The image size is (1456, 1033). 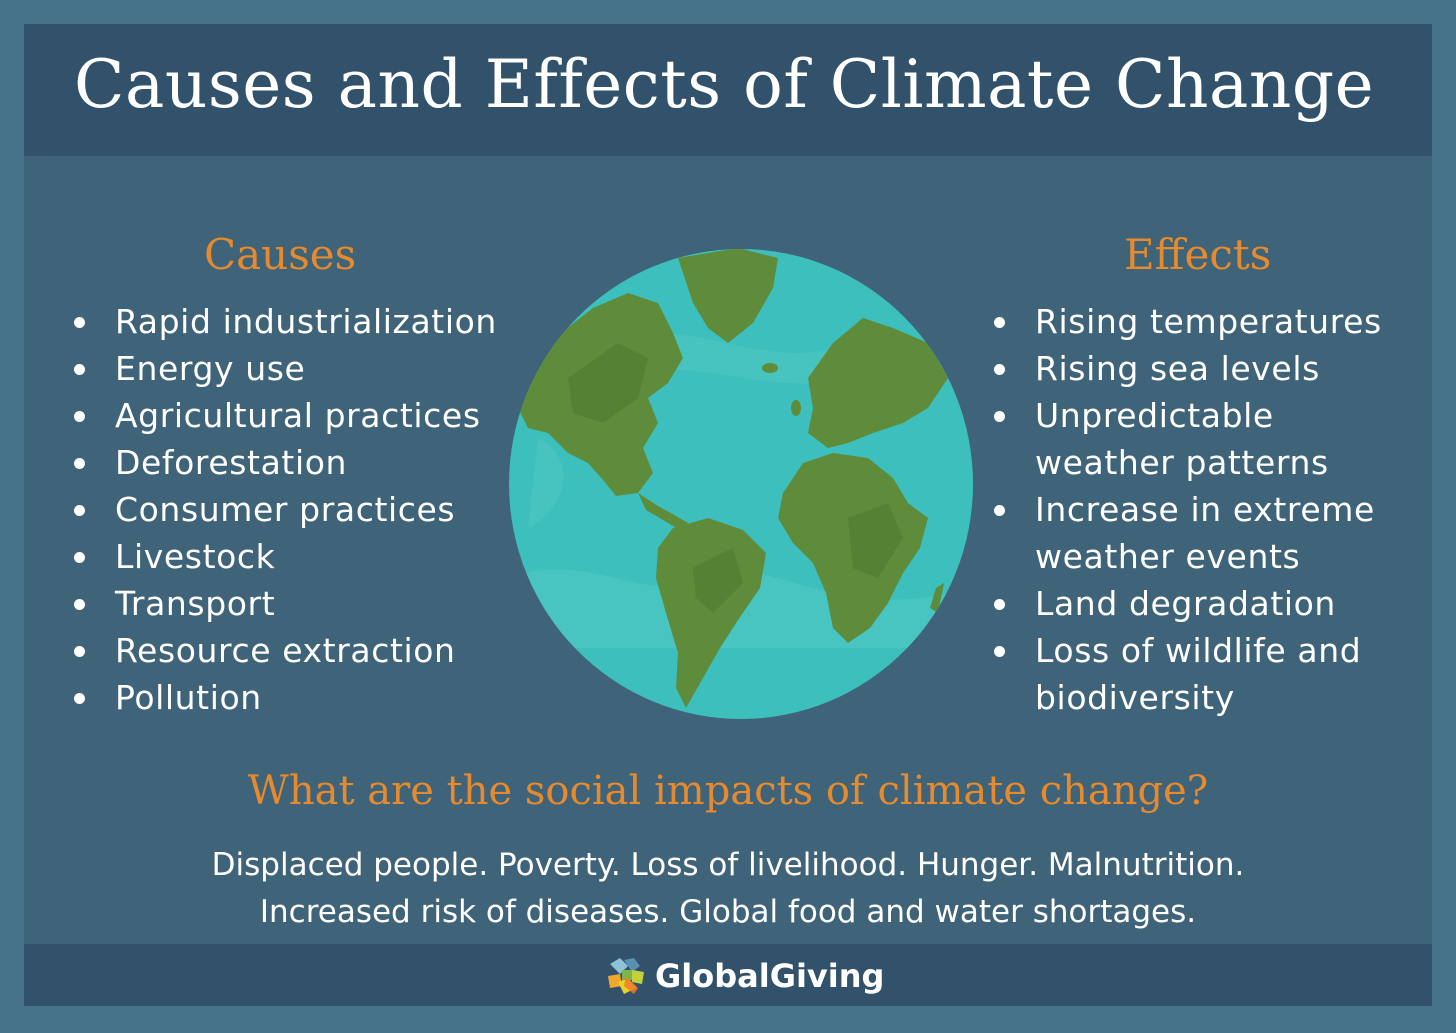 What do you see at coordinates (1189, 321) in the screenshot?
I see `effect-item: Rising temperatures` at bounding box center [1189, 321].